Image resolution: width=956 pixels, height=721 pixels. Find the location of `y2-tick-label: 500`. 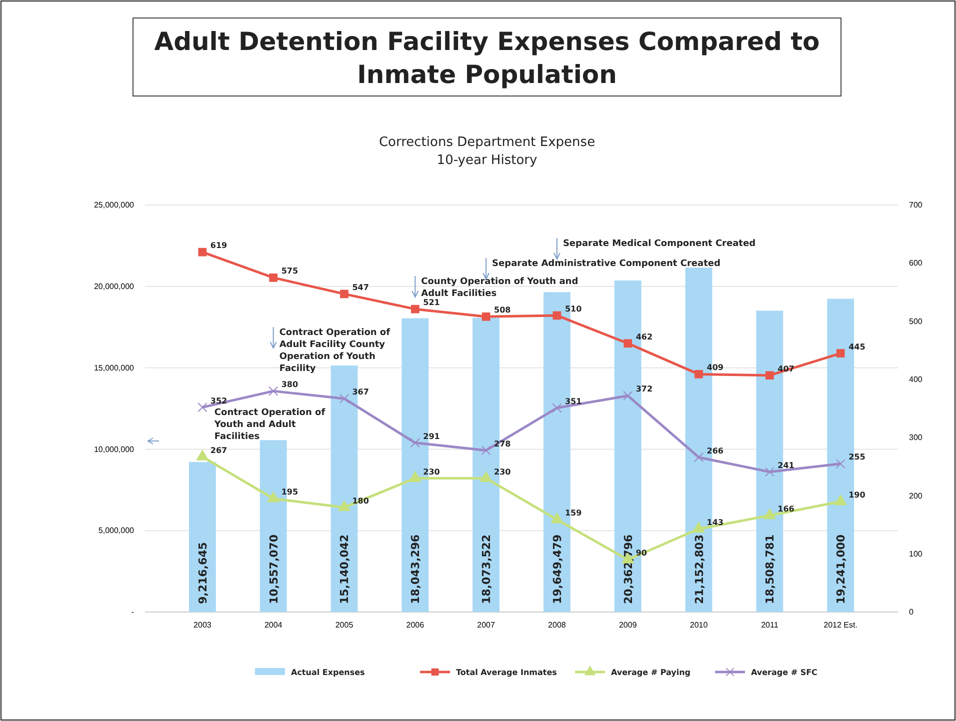

y2-tick-label: 500 is located at coordinates (916, 321).